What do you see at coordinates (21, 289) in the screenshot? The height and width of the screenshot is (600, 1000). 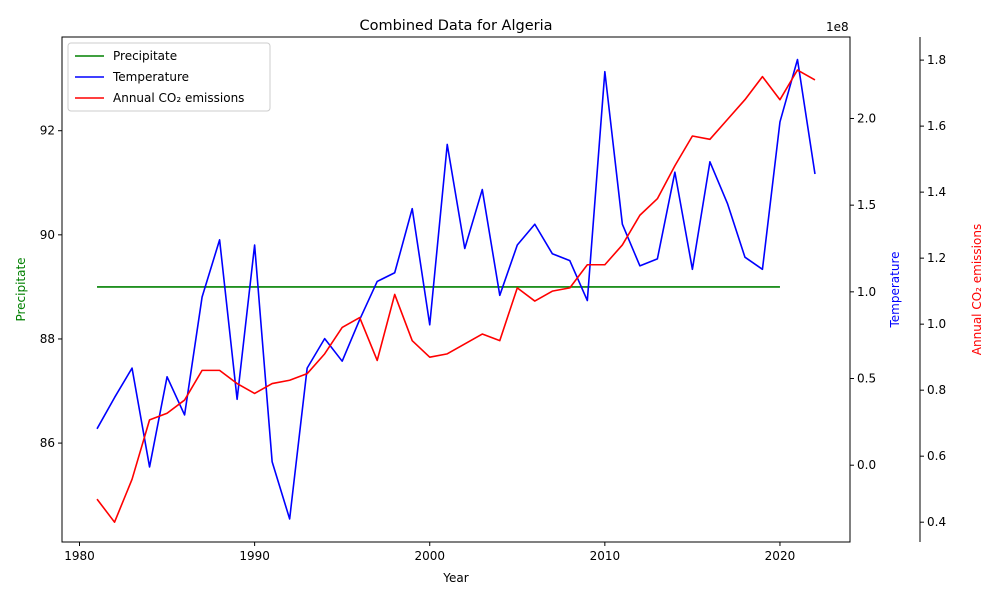 I see `left-axis-title: Precipitate` at bounding box center [21, 289].